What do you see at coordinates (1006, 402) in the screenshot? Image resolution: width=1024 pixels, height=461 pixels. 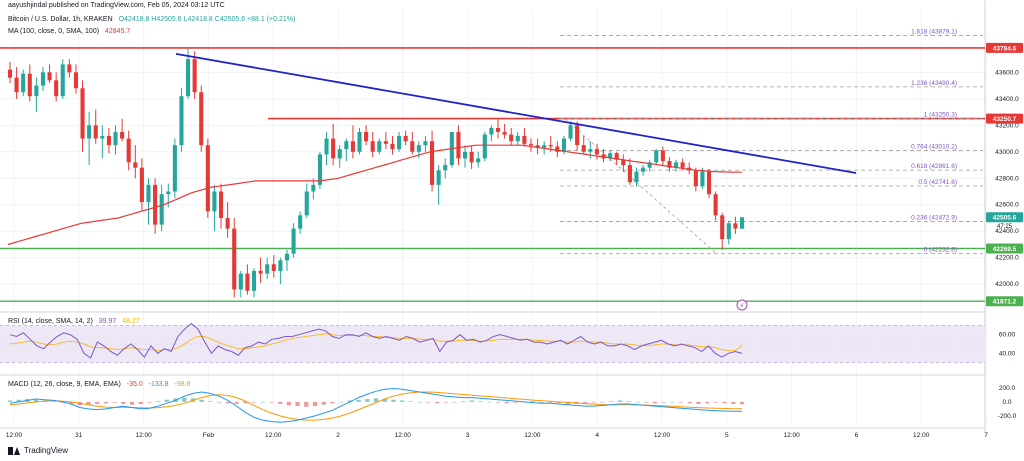 I see `macd-tick-label: 0.0` at bounding box center [1006, 402].